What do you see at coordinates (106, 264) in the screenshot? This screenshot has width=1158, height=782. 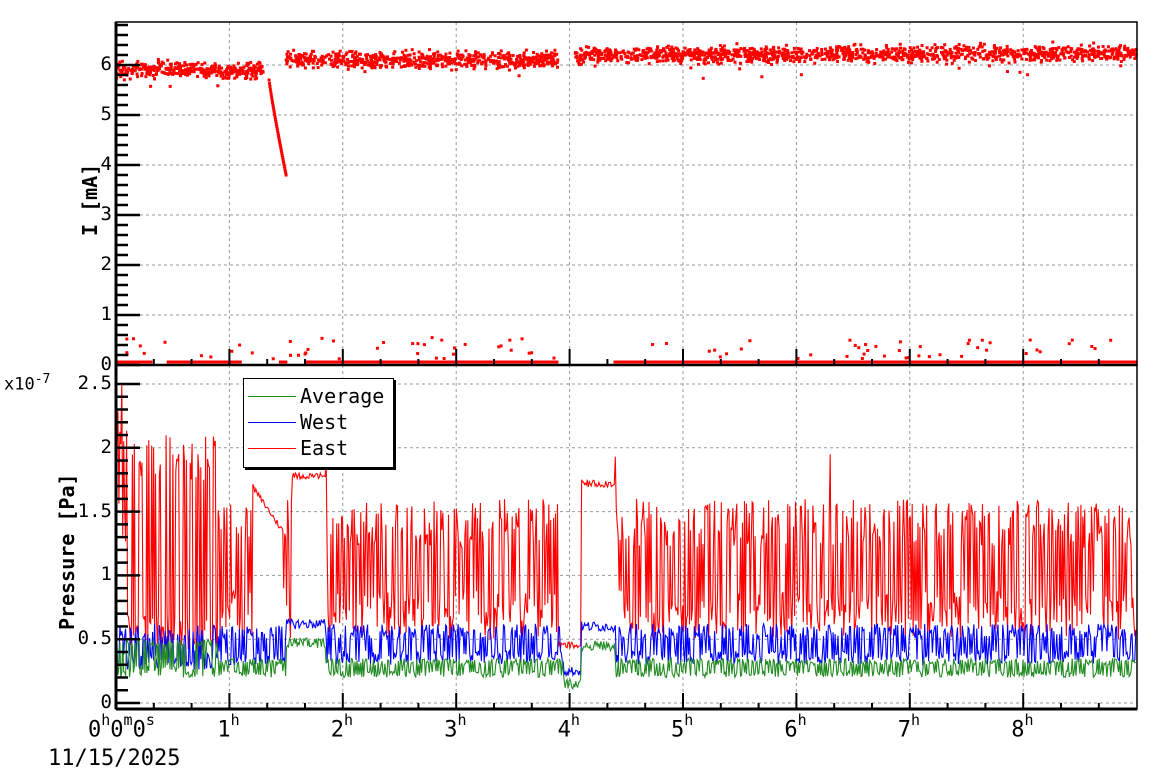 I see `top-y-tick-label: 2` at bounding box center [106, 264].